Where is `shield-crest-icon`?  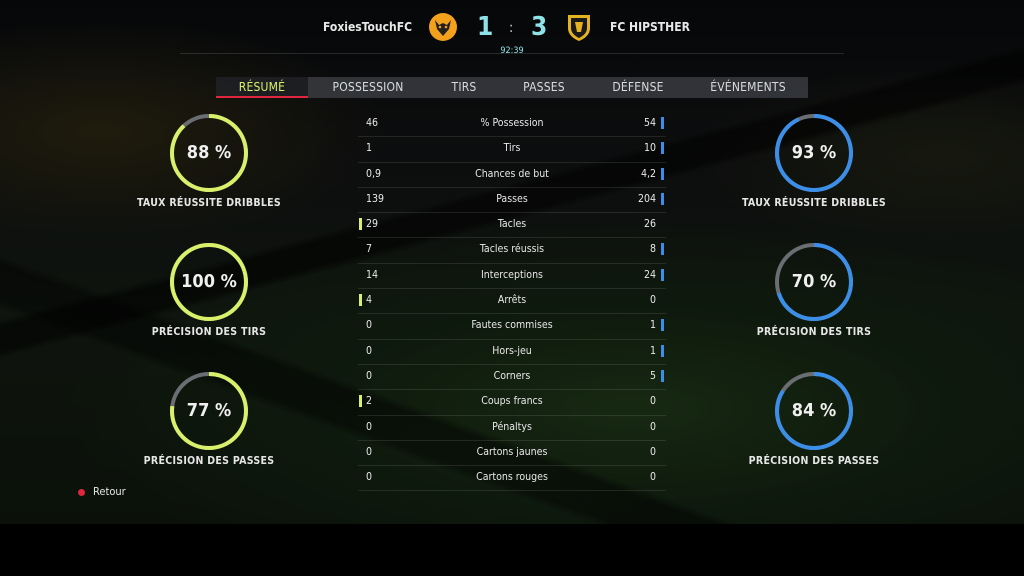
shield-crest-icon is located at coordinates (579, 28).